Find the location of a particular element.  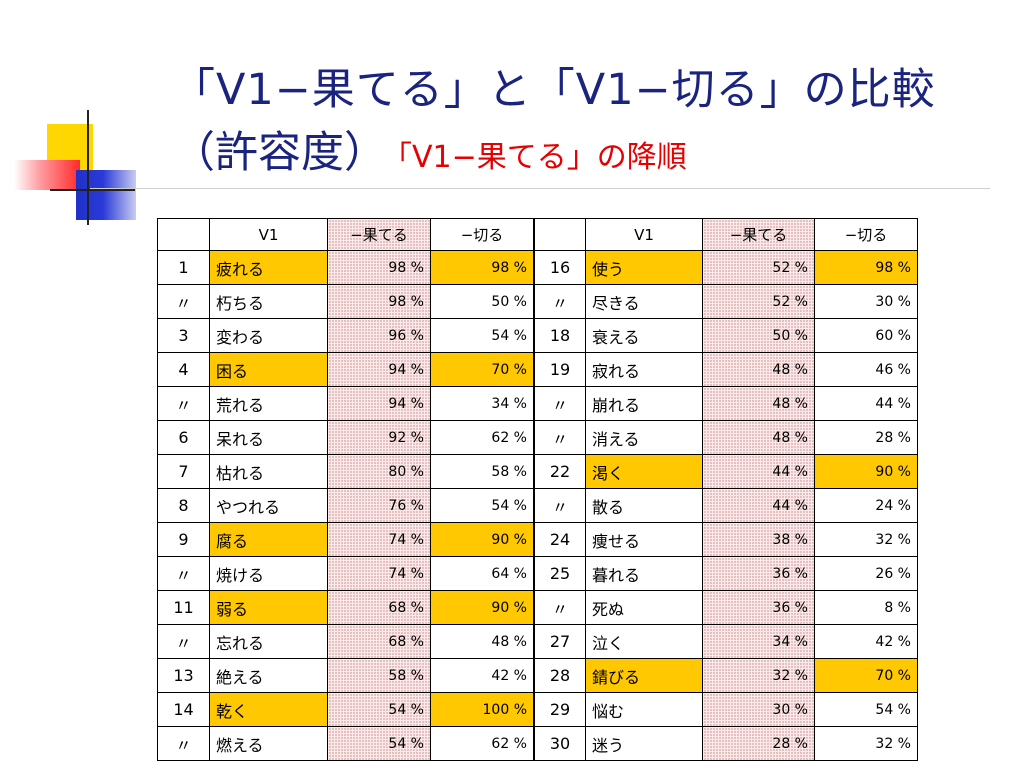

rank-cell: 14 is located at coordinates (183, 709).